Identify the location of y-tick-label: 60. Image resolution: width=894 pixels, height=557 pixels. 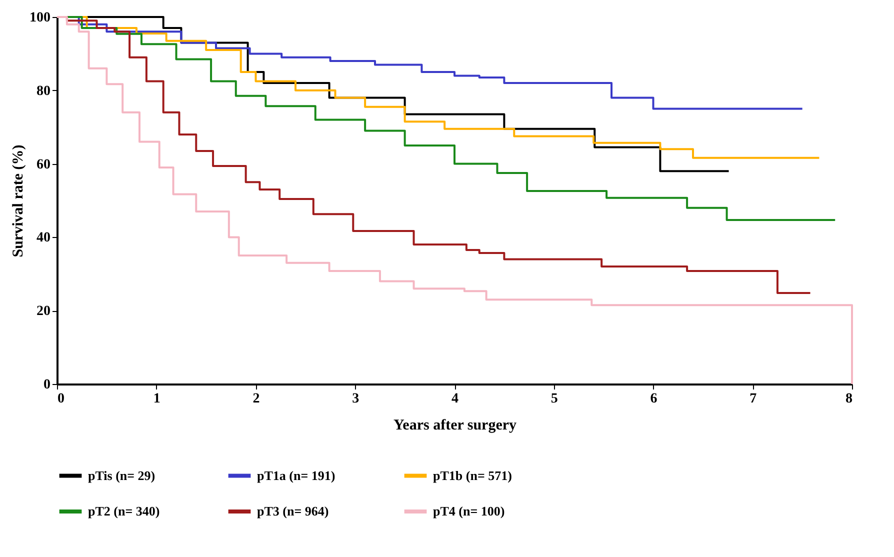
(43, 164).